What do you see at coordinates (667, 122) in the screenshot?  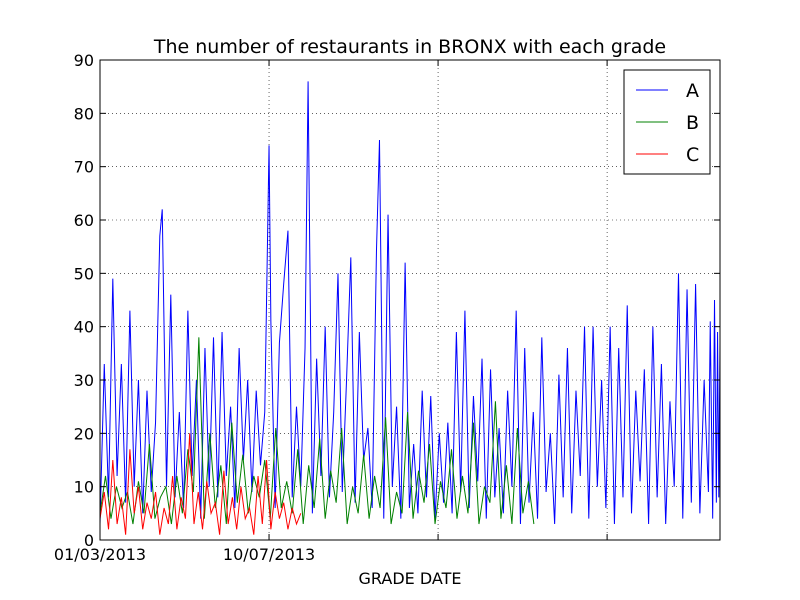 I see `legend: ABC` at bounding box center [667, 122].